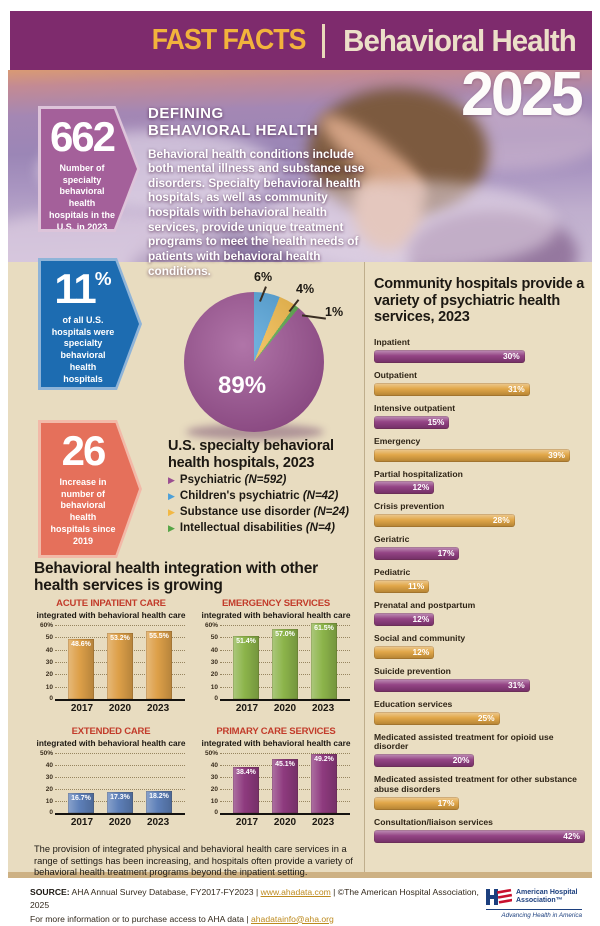  I want to click on service-row-intensive-outpatient: Intensive outpatient 15%, so click(415, 415).